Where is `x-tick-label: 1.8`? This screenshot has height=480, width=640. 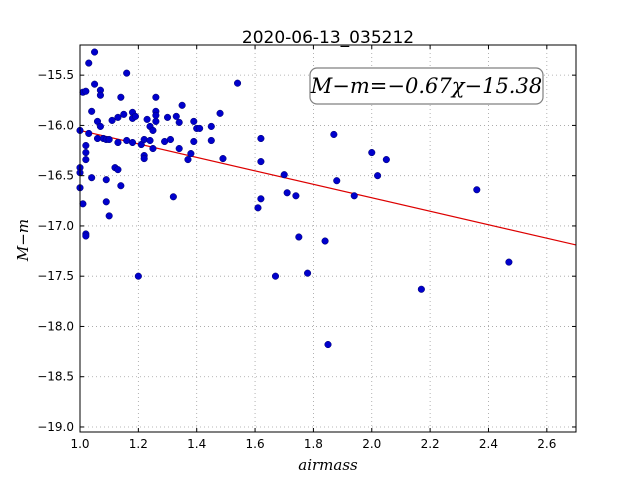
x-tick-label: 1.8 is located at coordinates (313, 444).